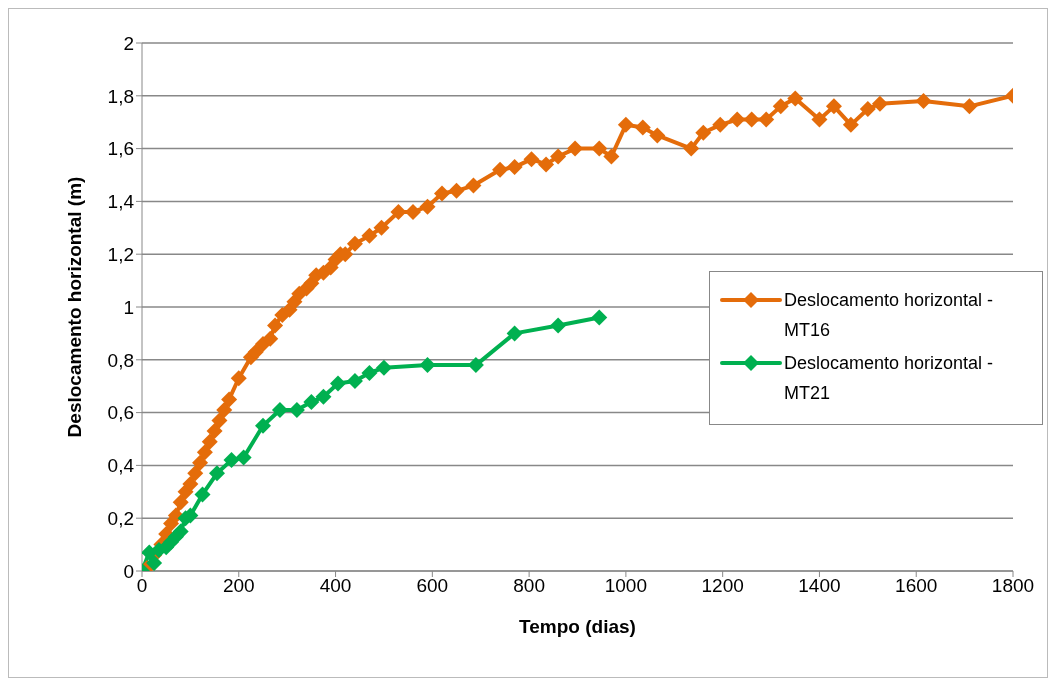  Describe the element at coordinates (128, 571) in the screenshot. I see `y-tick-label: 0` at that location.